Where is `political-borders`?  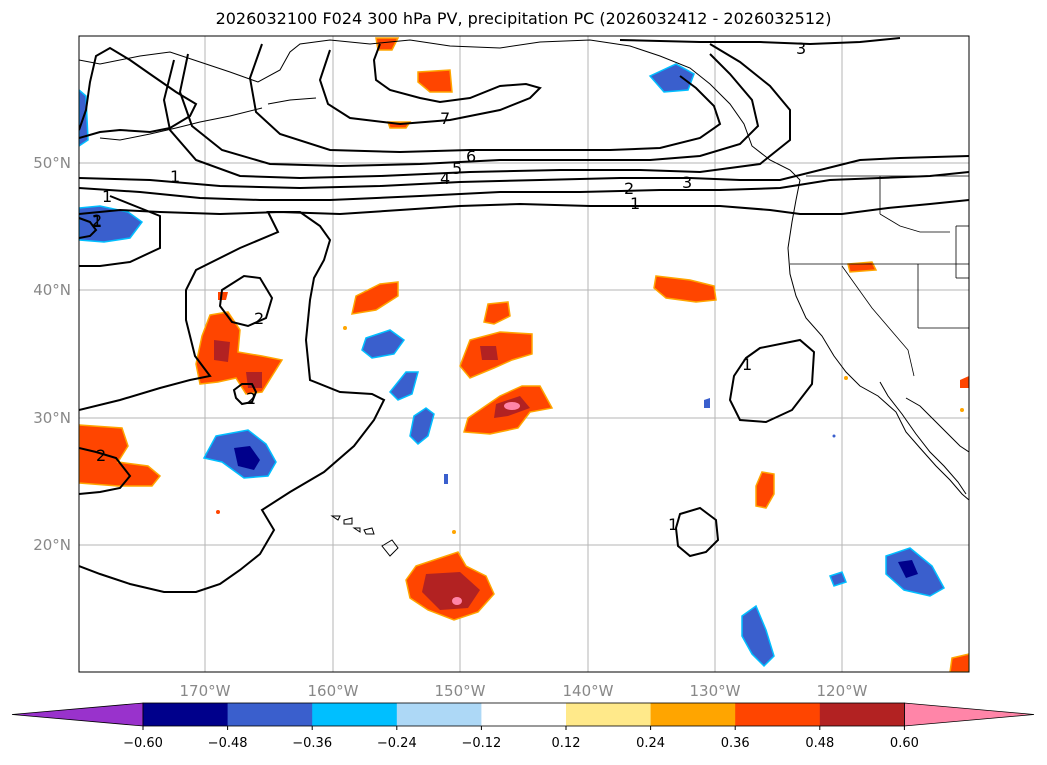
political-borders is located at coordinates (879, 276).